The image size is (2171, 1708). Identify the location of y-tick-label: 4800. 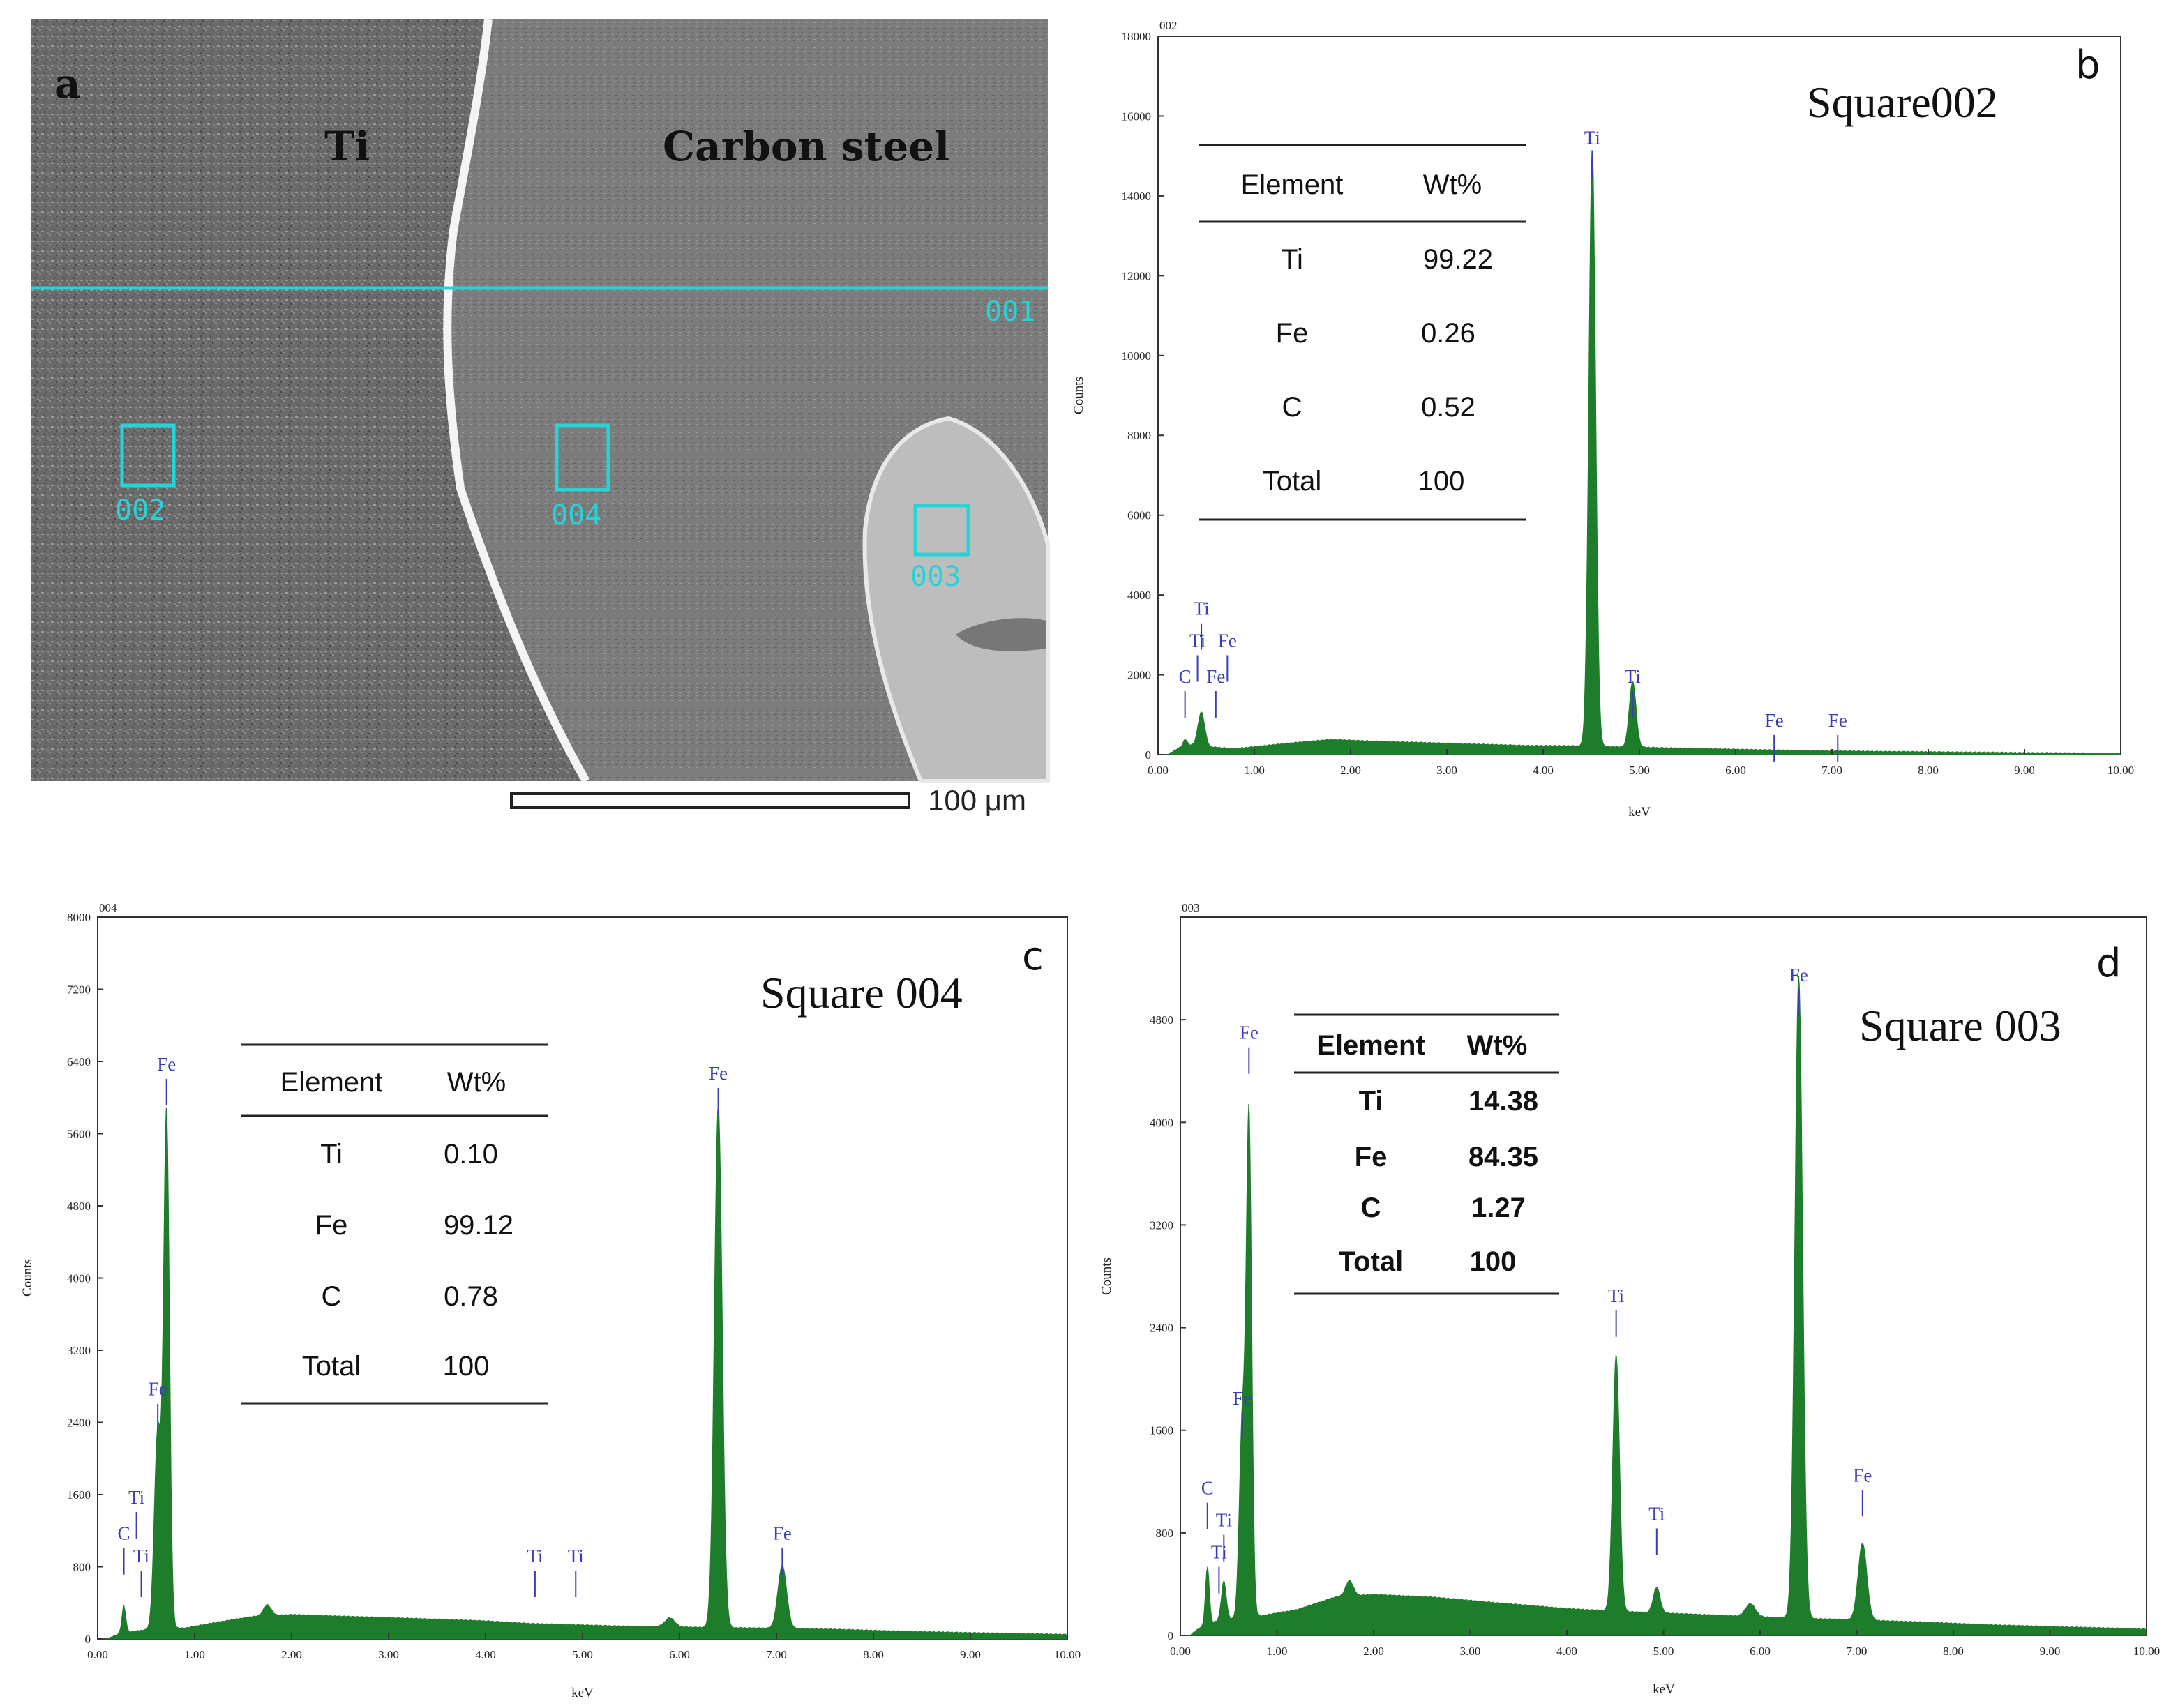
(1161, 1020).